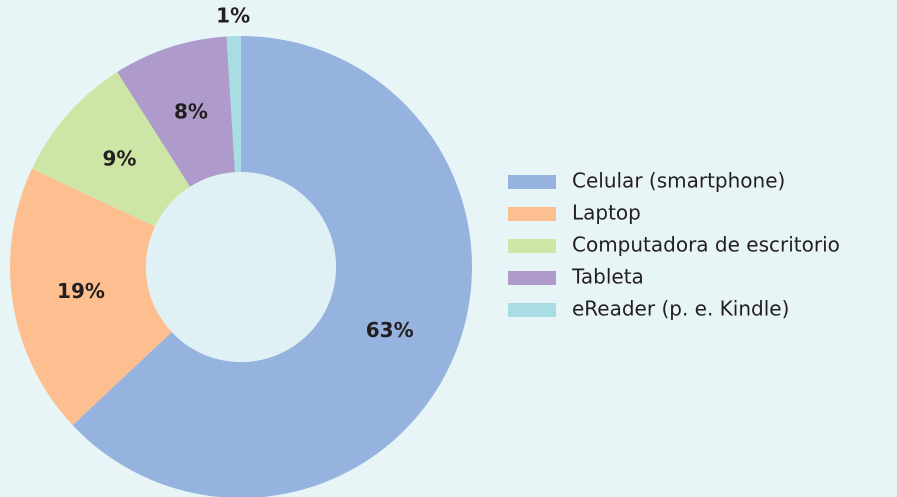 The width and height of the screenshot is (897, 497). I want to click on legend-label: Celular (smartphone), so click(678, 181).